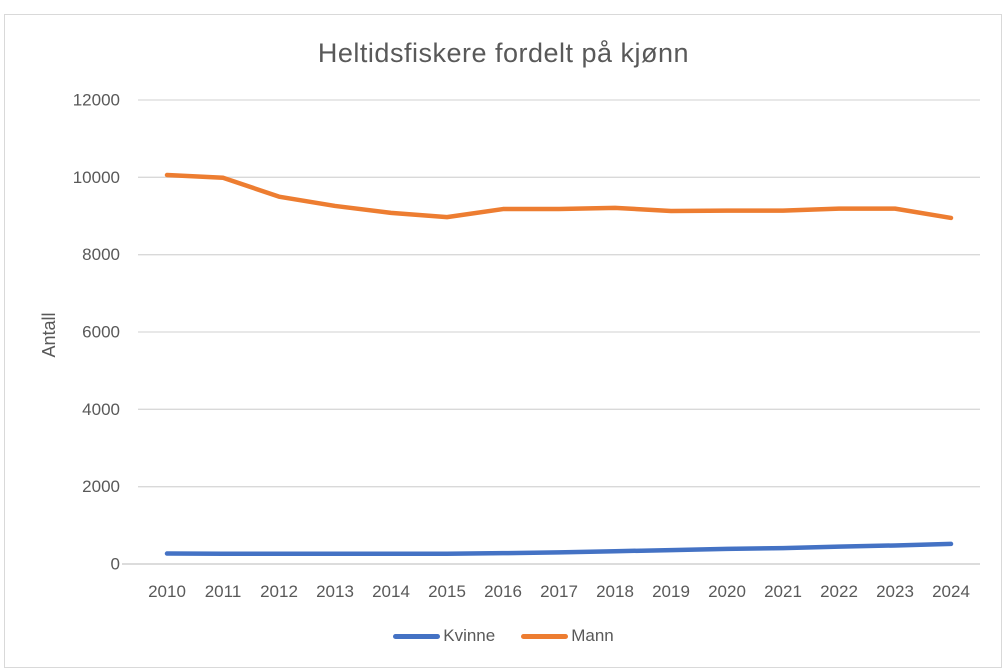 The width and height of the screenshot is (1007, 669). I want to click on x-tick-label: 2014, so click(391, 591).